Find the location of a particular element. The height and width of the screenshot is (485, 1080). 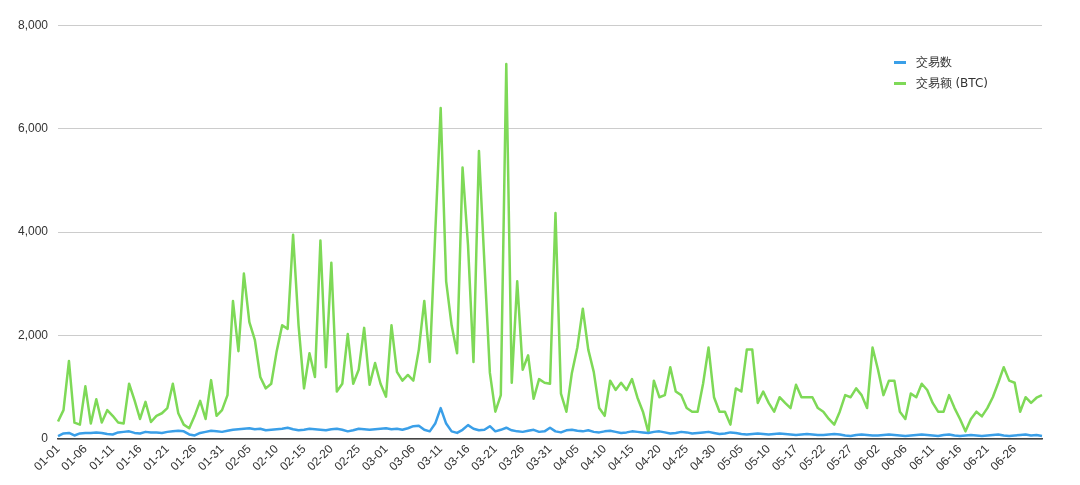

legend-label: 交易数 is located at coordinates (933, 62).